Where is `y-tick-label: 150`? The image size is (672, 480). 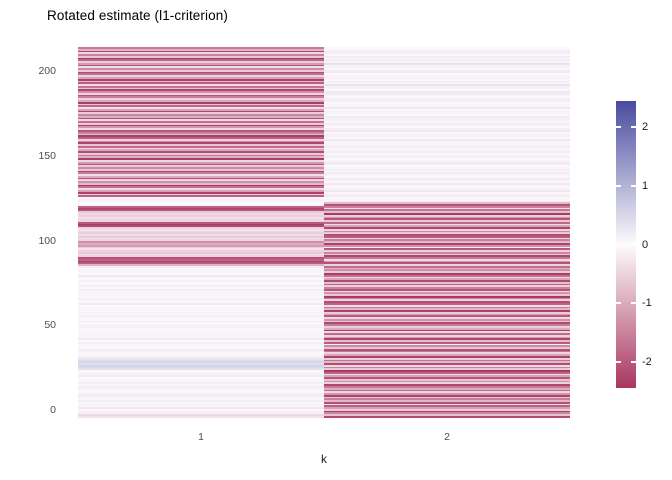
y-tick-label: 150 is located at coordinates (47, 155).